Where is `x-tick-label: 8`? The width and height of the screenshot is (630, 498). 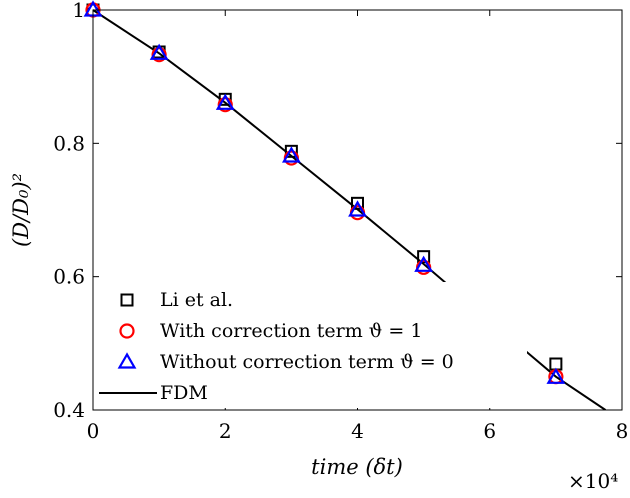 x-tick-label: 8 is located at coordinates (622, 431).